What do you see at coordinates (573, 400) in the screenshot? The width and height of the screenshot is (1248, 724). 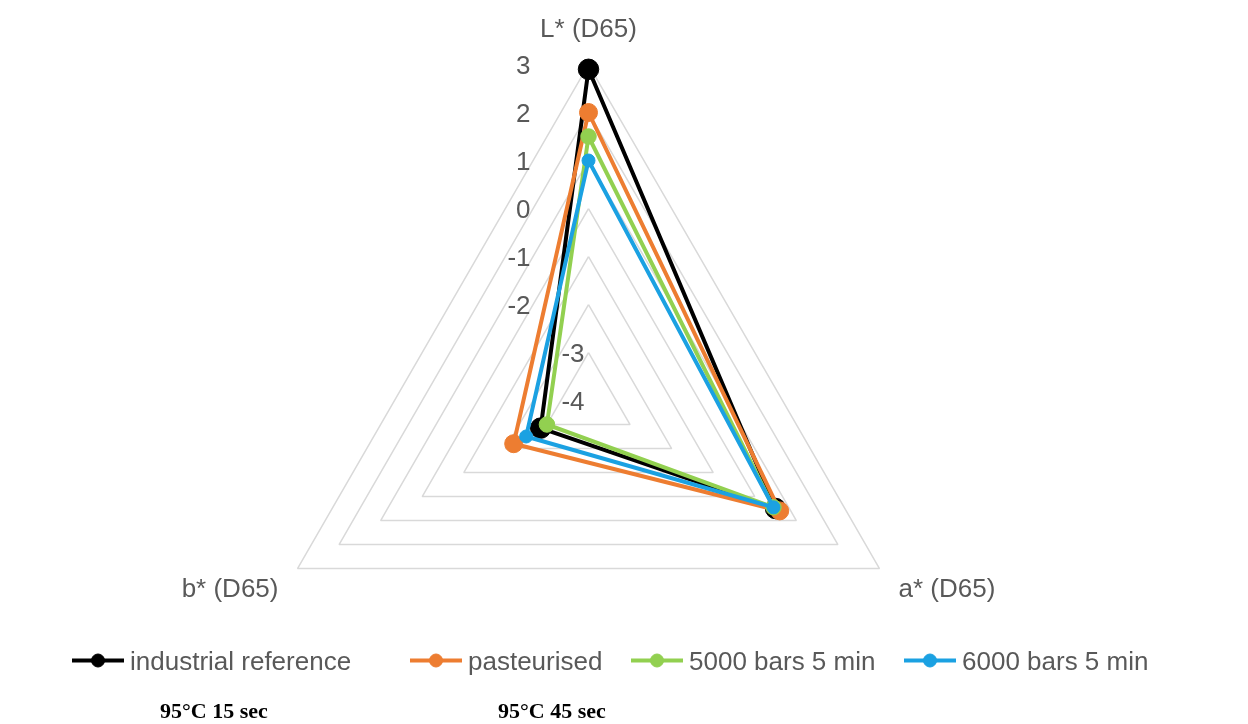 I see `y-tick-label: -4` at bounding box center [573, 400].